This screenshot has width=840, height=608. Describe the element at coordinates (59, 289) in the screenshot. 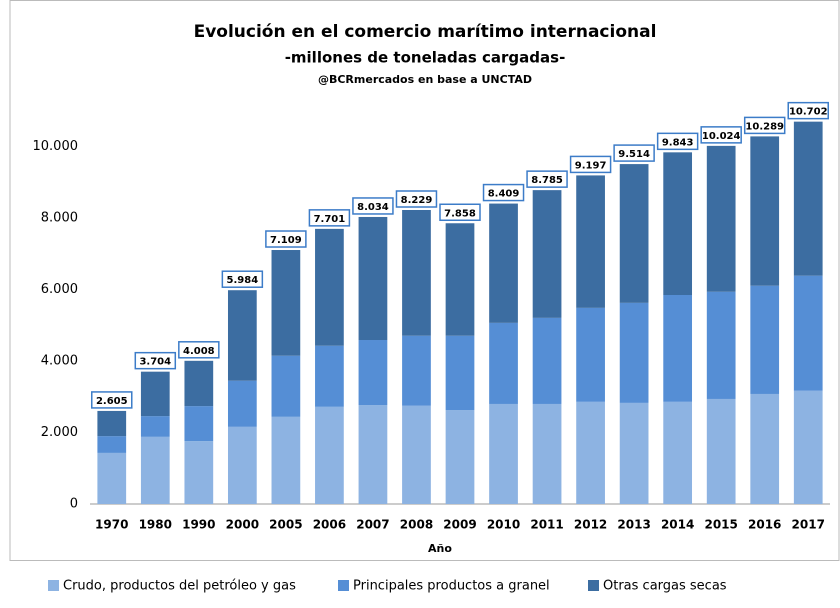

I see `y-tick-label: 6.000` at that location.